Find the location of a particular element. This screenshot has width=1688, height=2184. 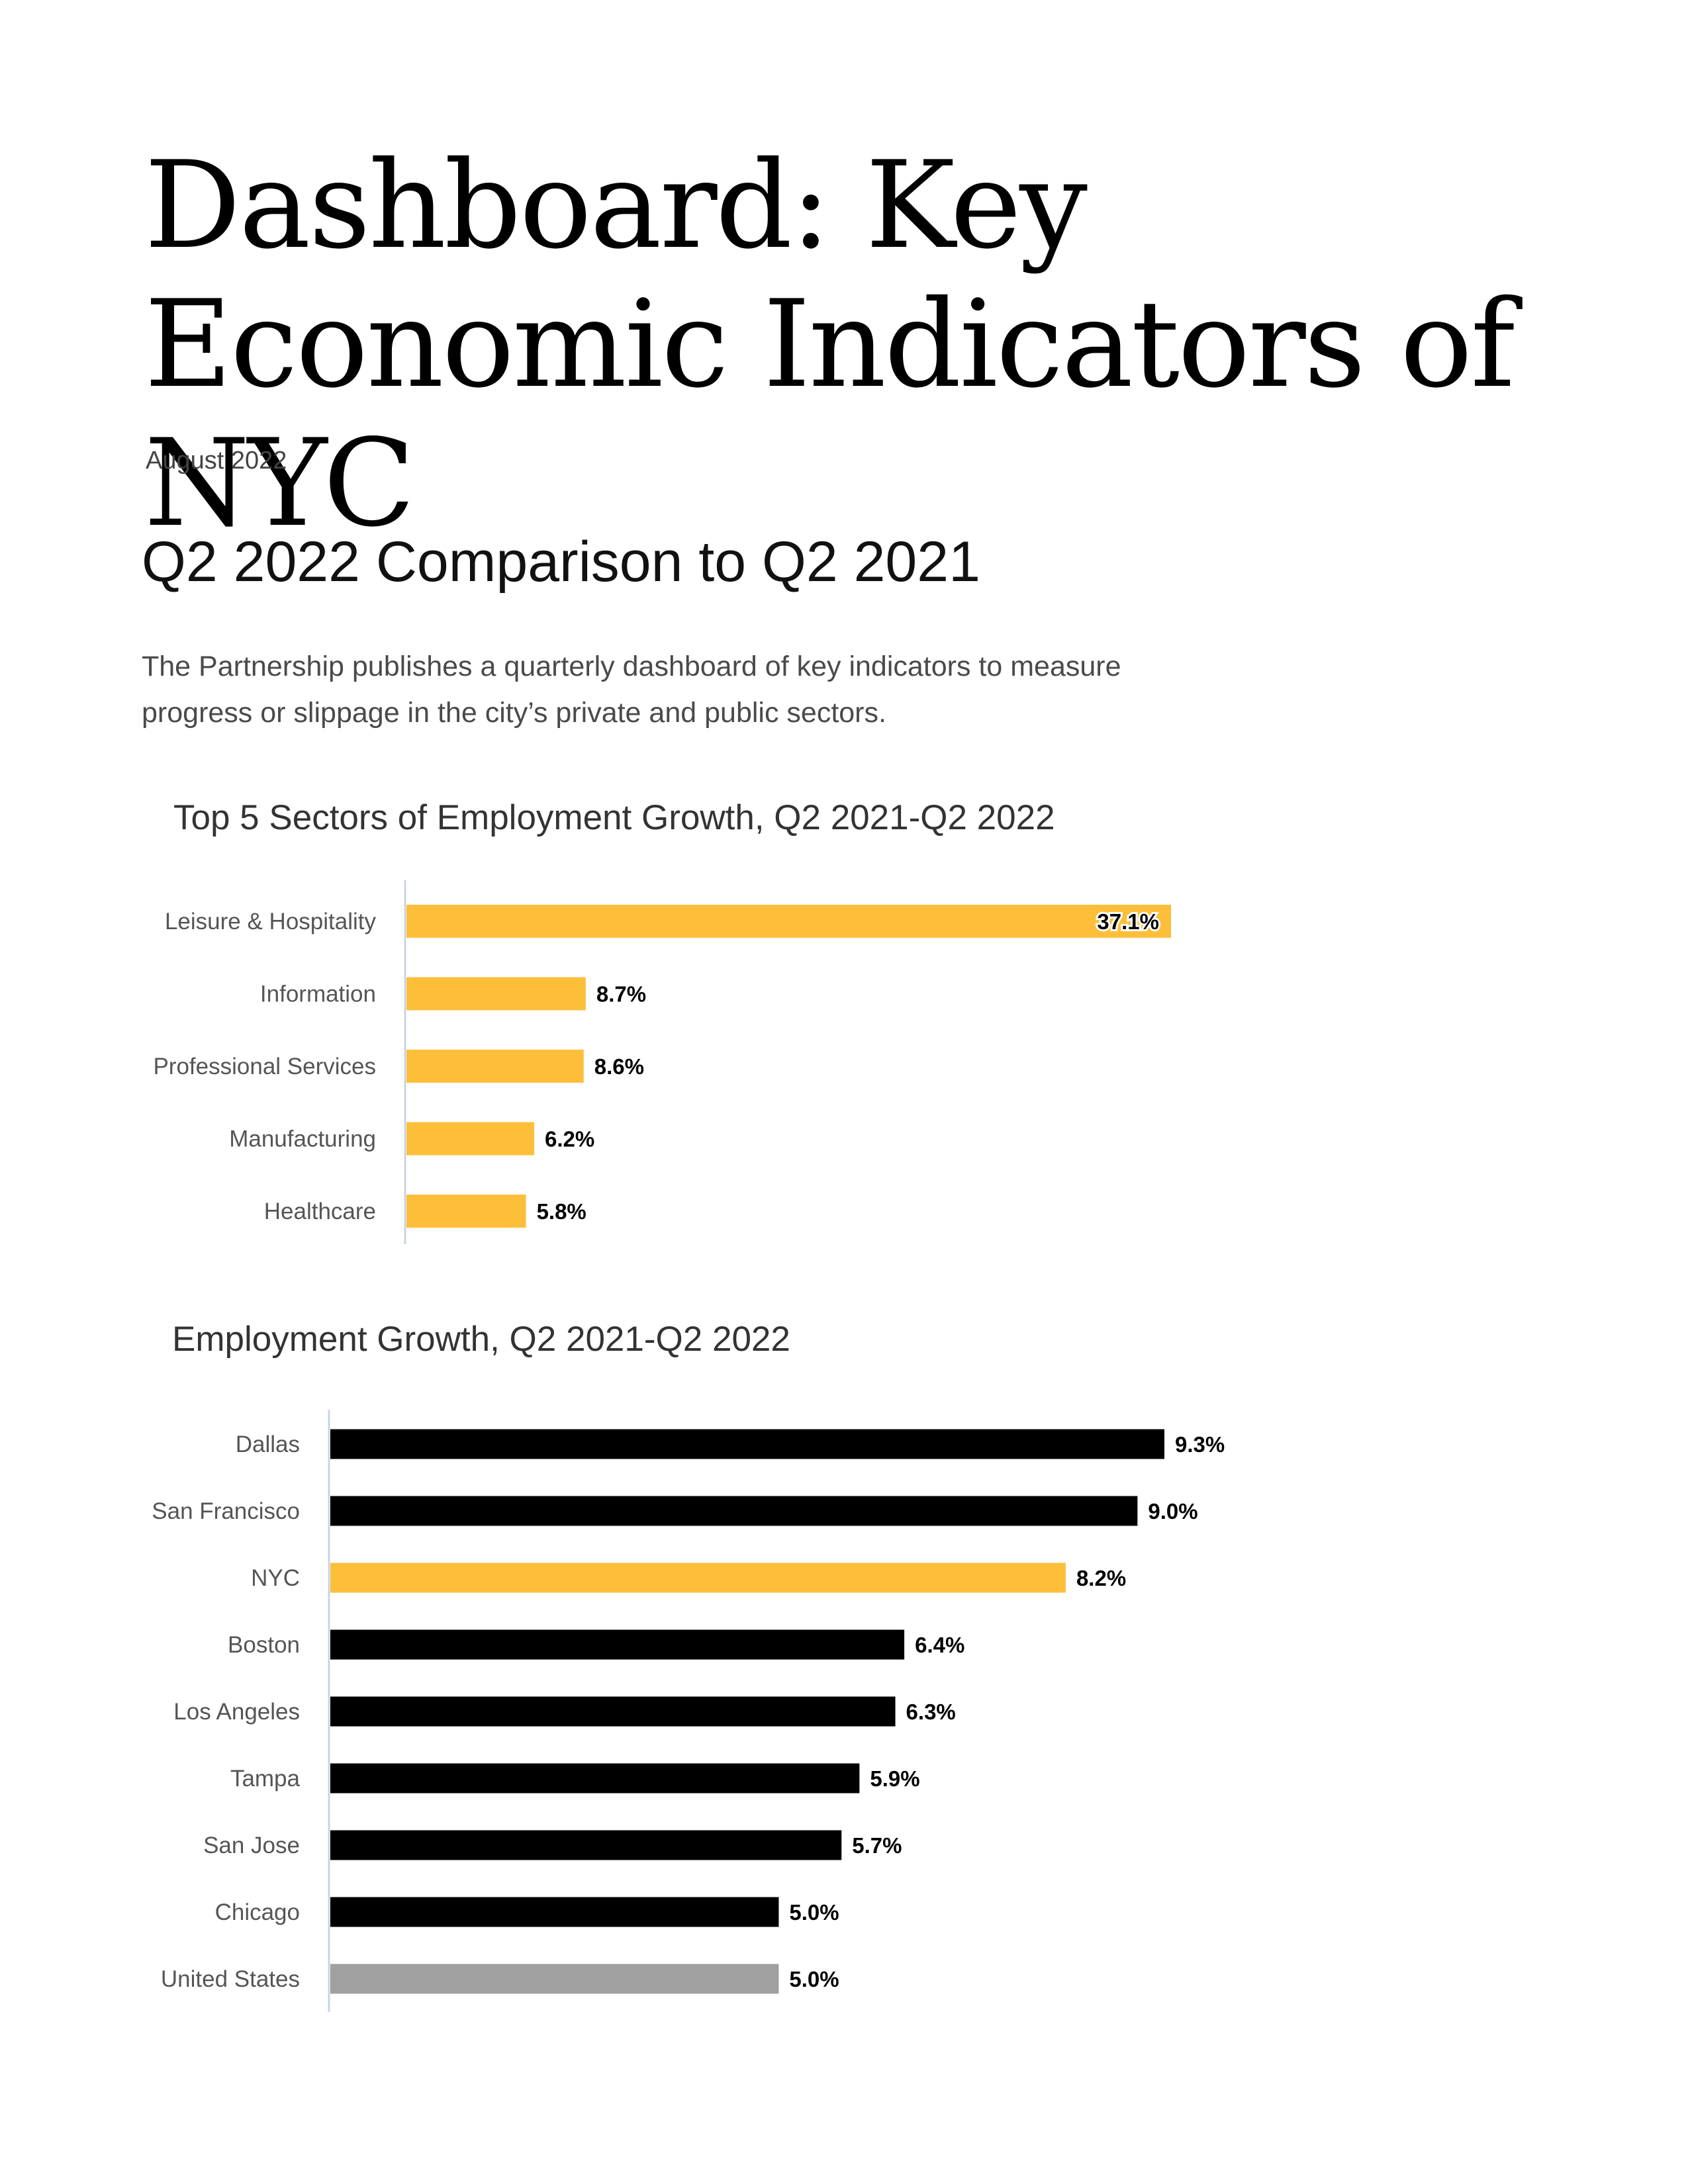

category-label-nyc: NYC is located at coordinates (275, 1578).